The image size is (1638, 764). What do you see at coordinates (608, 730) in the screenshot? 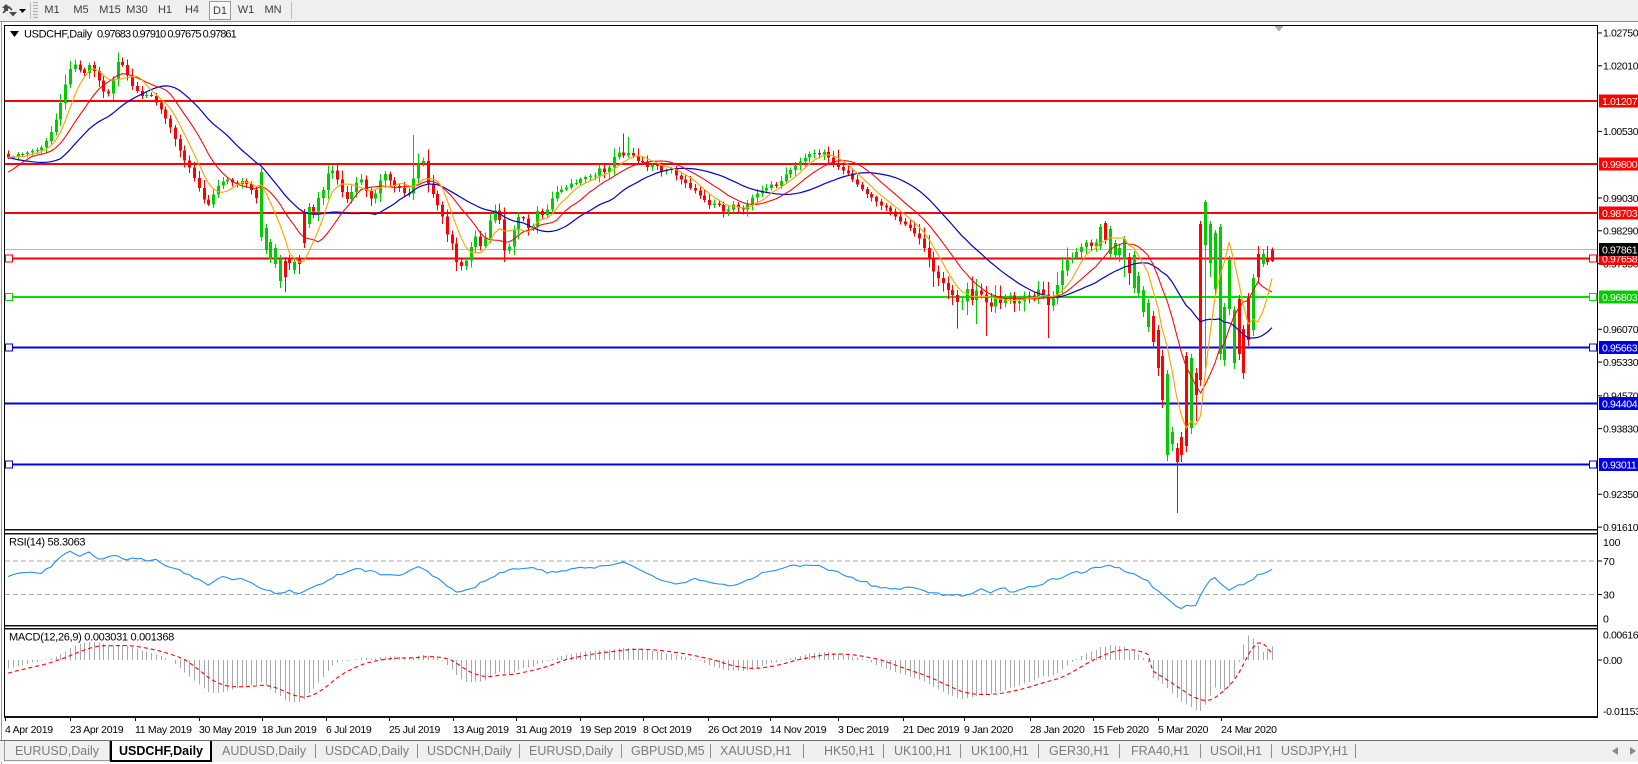
I see `svg-text: 19 Sep 2019` at bounding box center [608, 730].